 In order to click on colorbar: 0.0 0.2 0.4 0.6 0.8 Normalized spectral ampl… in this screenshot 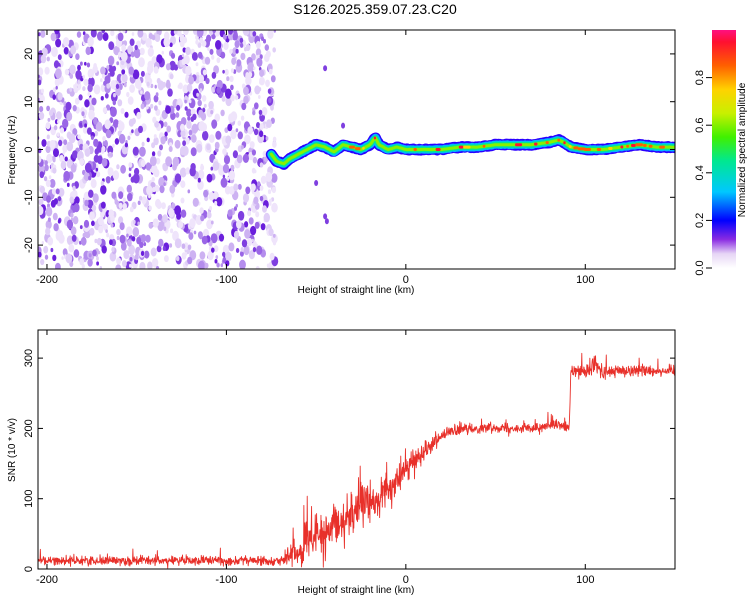, I will do `click(721, 153)`.